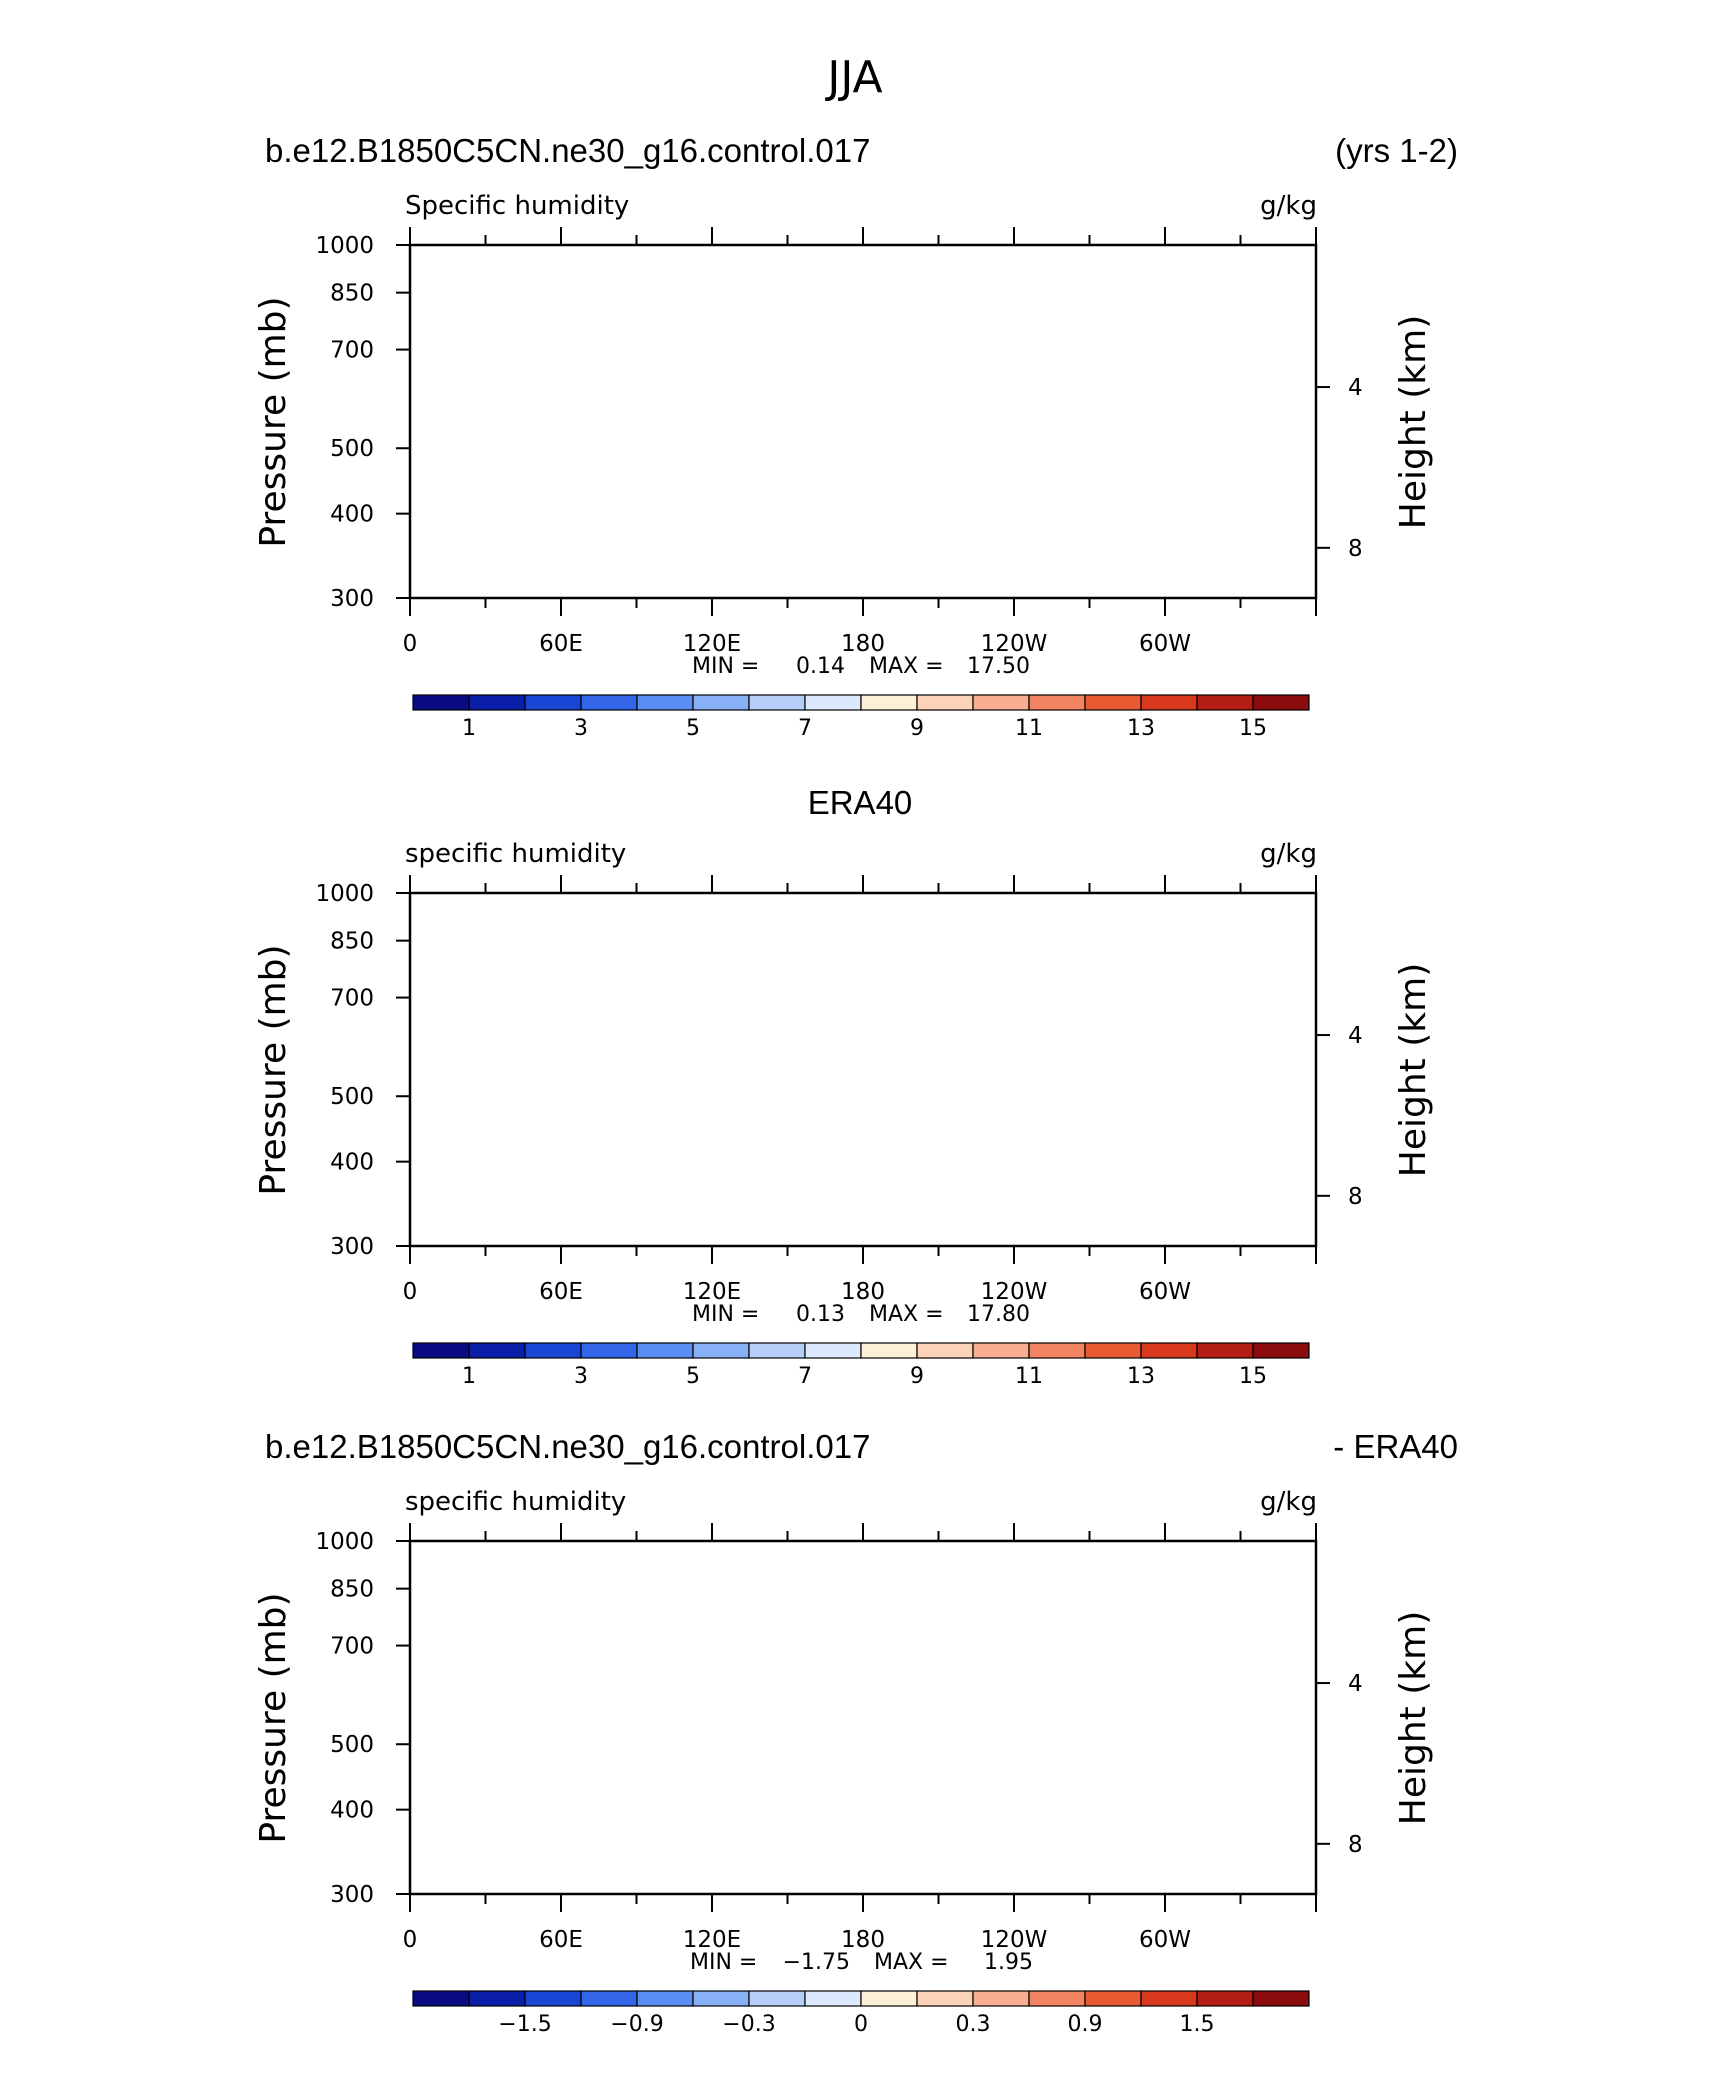 The image size is (1710, 2074). I want to click on panel-header-right: (yrs 1-2), so click(1396, 150).